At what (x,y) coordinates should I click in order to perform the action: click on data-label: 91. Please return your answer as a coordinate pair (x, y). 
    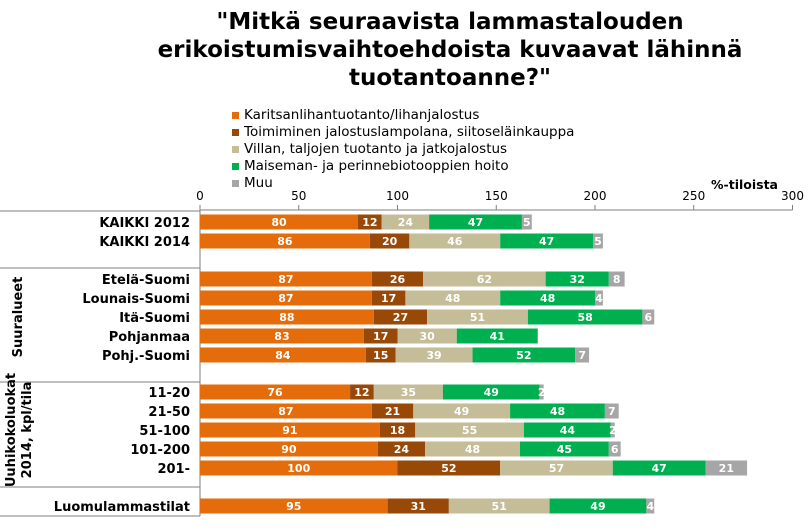
    Looking at the image, I should click on (289, 430).